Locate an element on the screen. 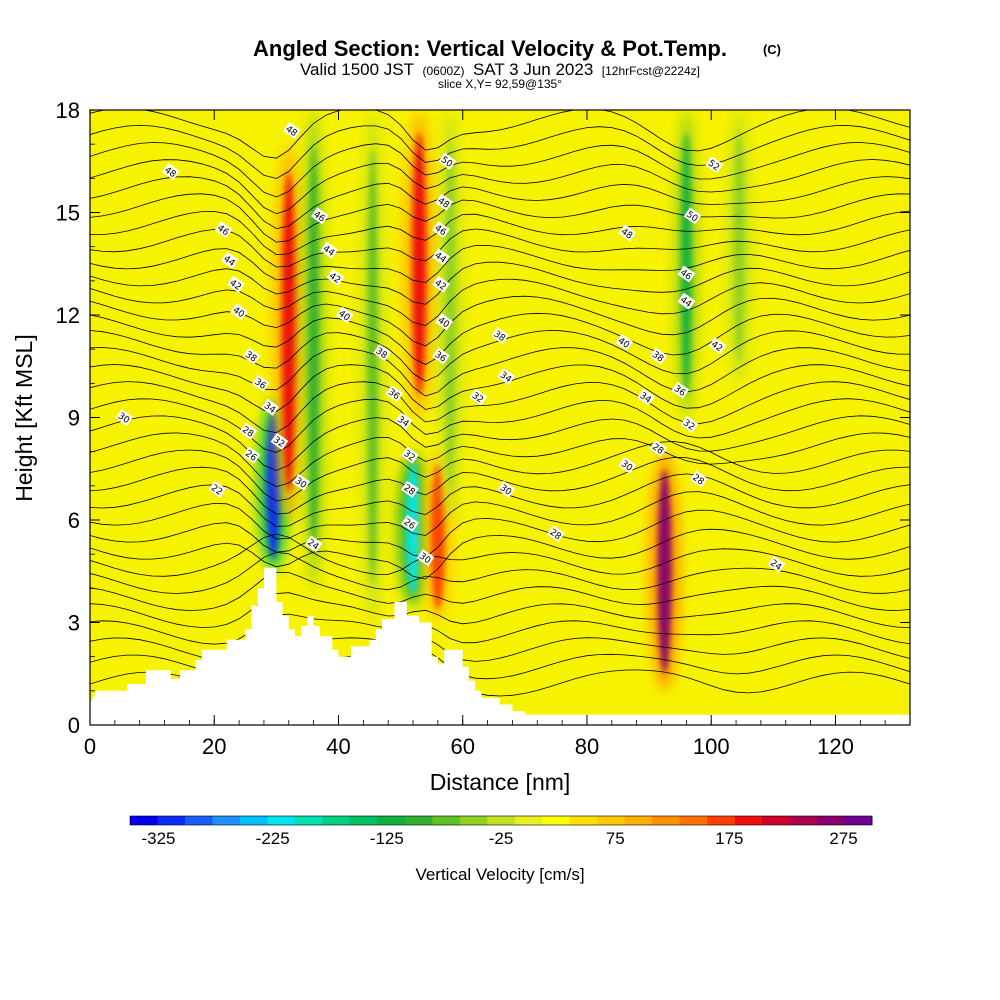 The image size is (1000, 1000). x-axis-label: Distance [nm] is located at coordinates (500, 782).